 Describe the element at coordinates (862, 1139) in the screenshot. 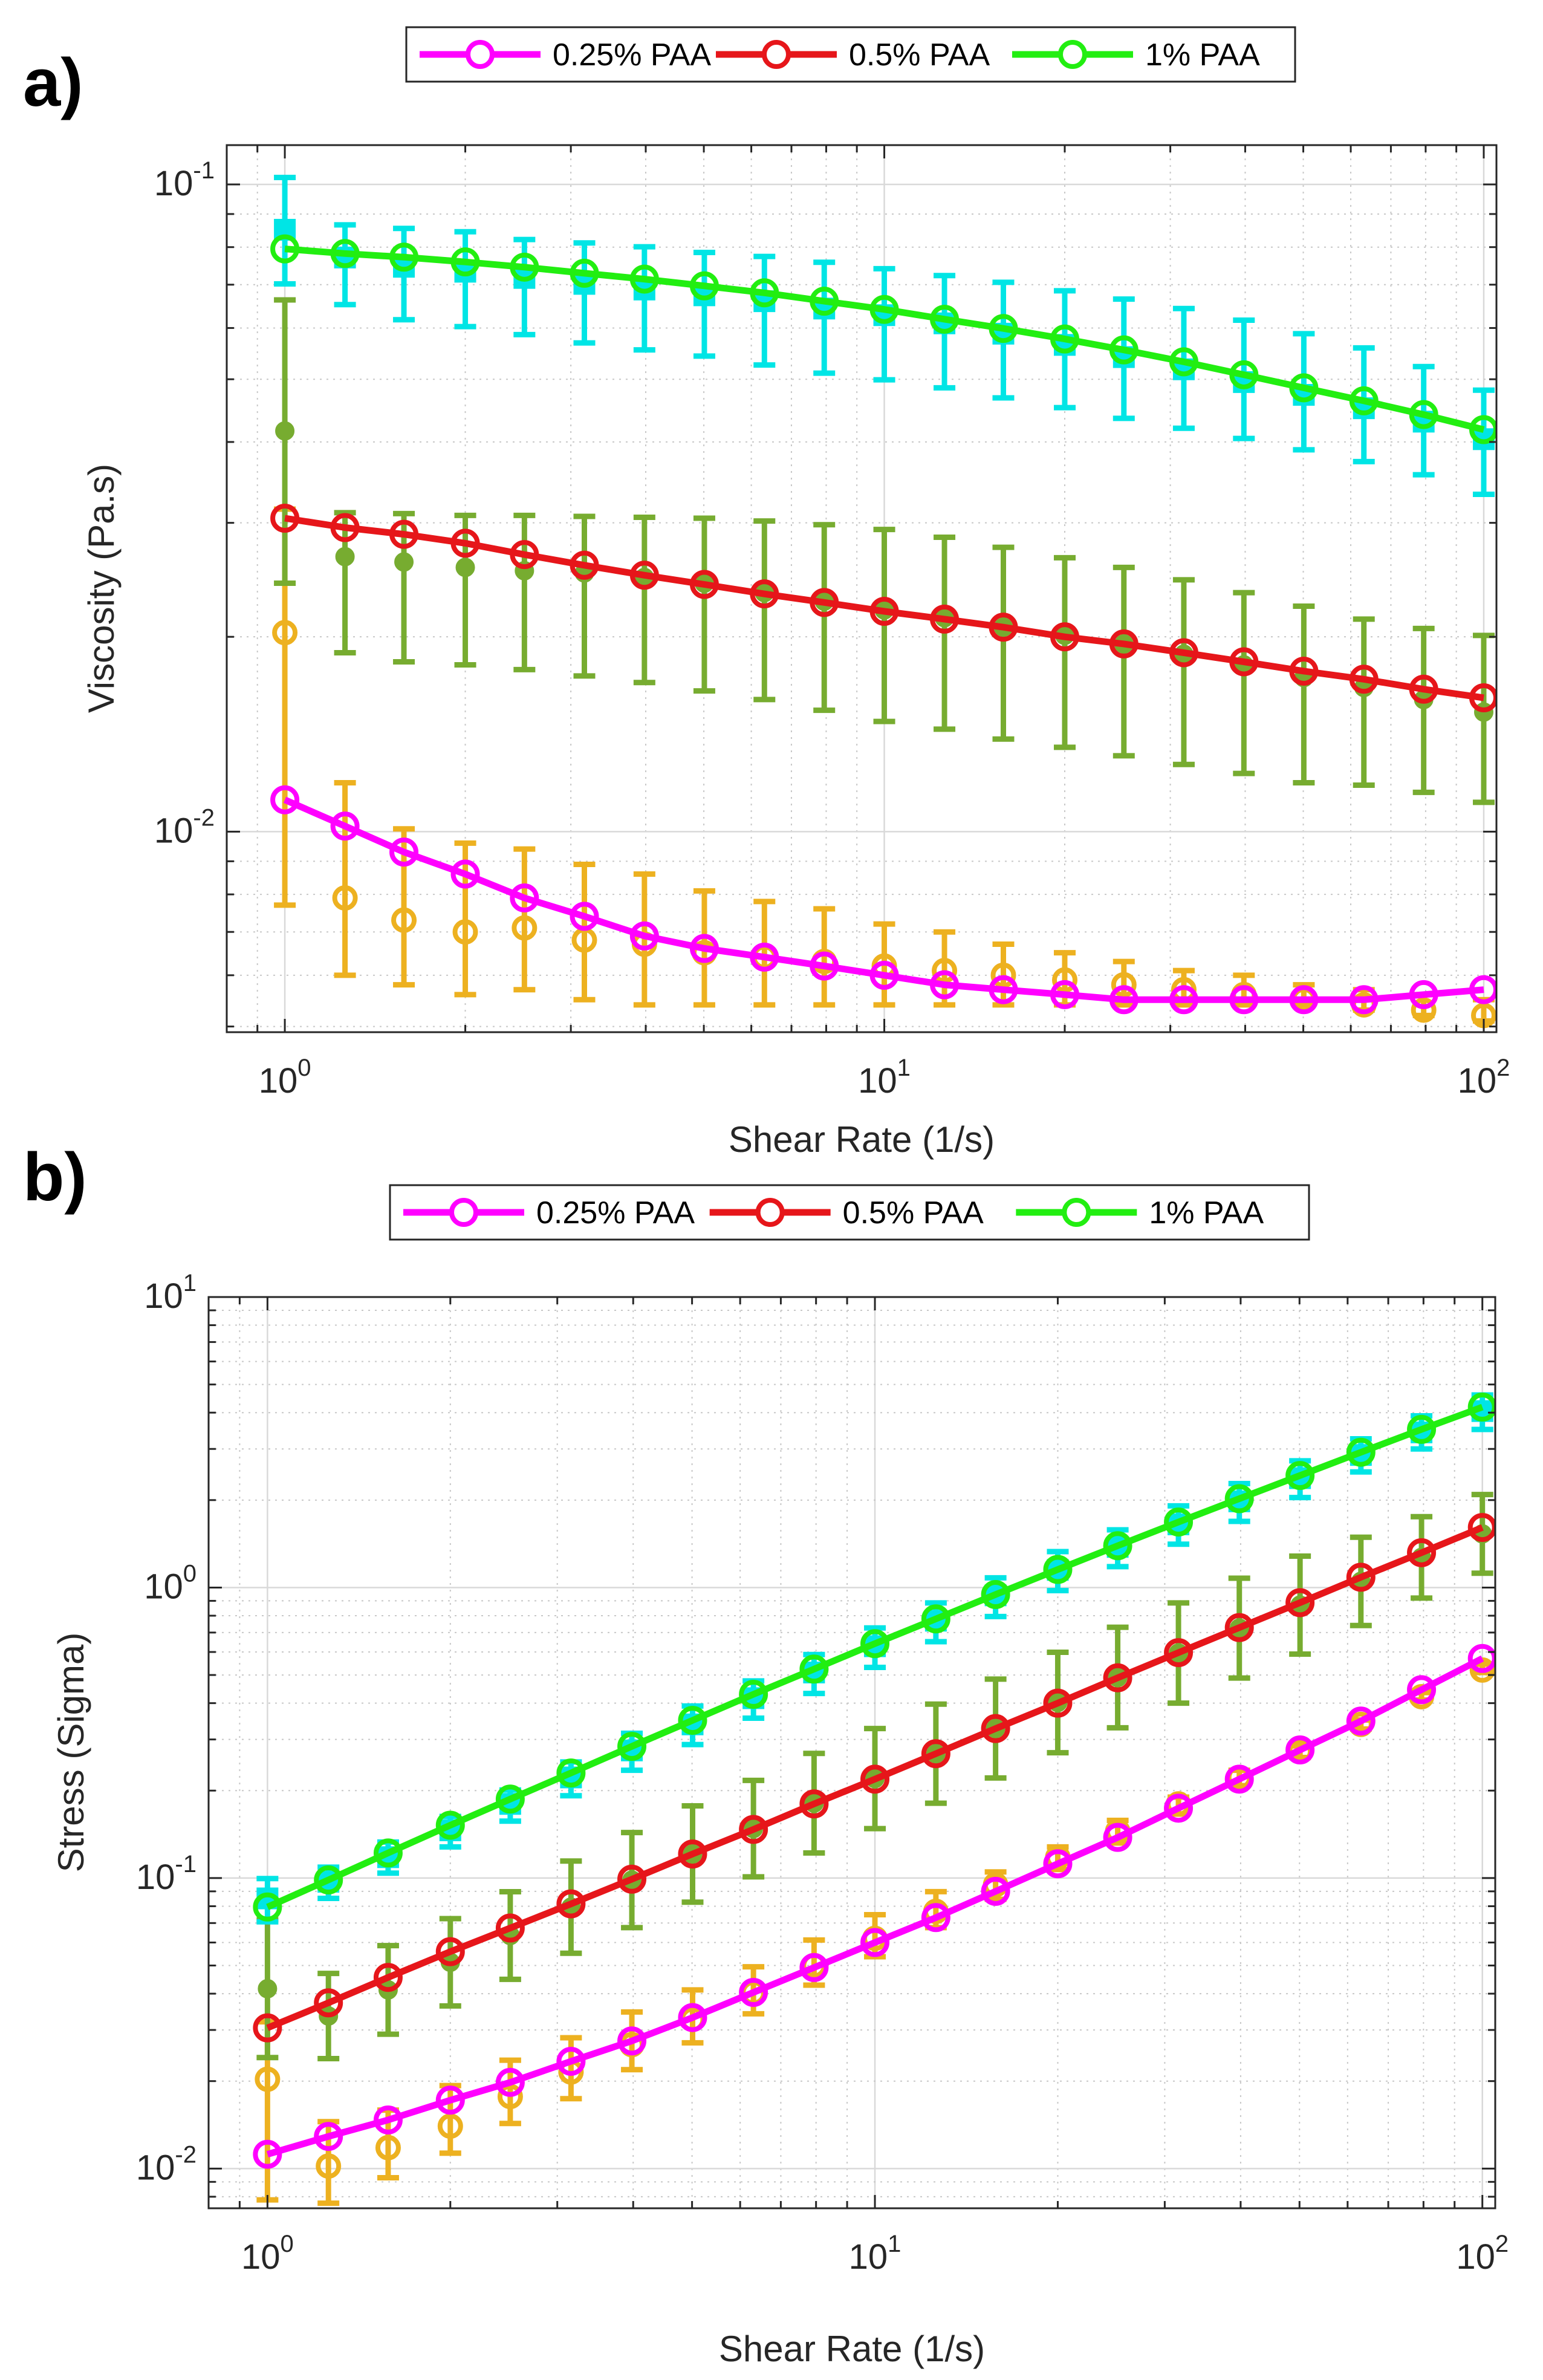

I see `x-axis-label-a: Shear Rate (1/s)` at that location.